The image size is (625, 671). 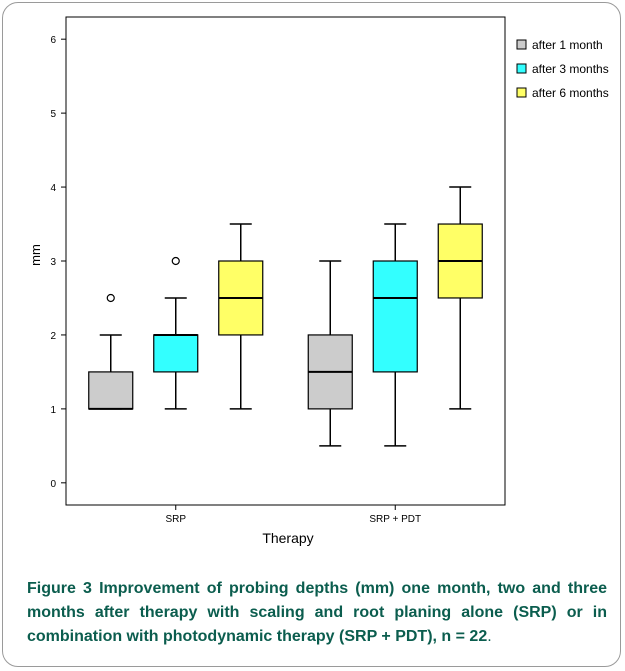 What do you see at coordinates (567, 45) in the screenshot?
I see `legend-label: after 1 month` at bounding box center [567, 45].